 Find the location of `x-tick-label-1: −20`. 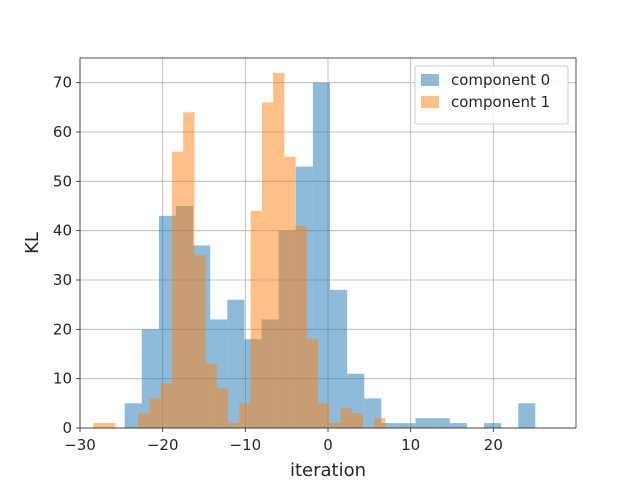

x-tick-label-1: −20 is located at coordinates (163, 445).